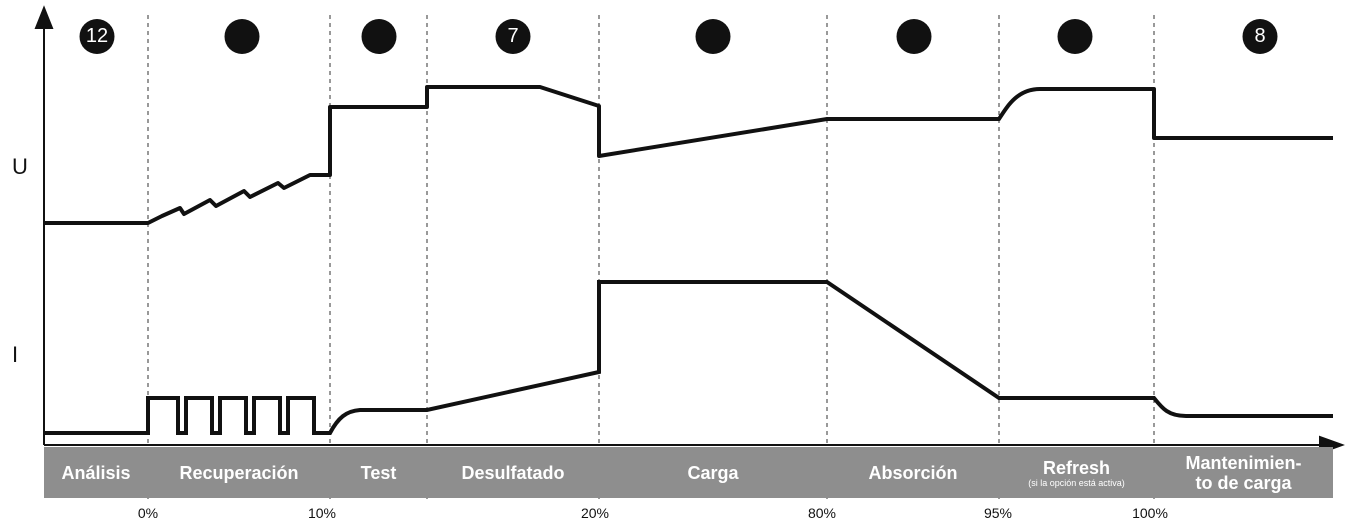 This screenshot has height=526, width=1345. I want to click on stage-refresh-name: Refresh, so click(1076, 467).